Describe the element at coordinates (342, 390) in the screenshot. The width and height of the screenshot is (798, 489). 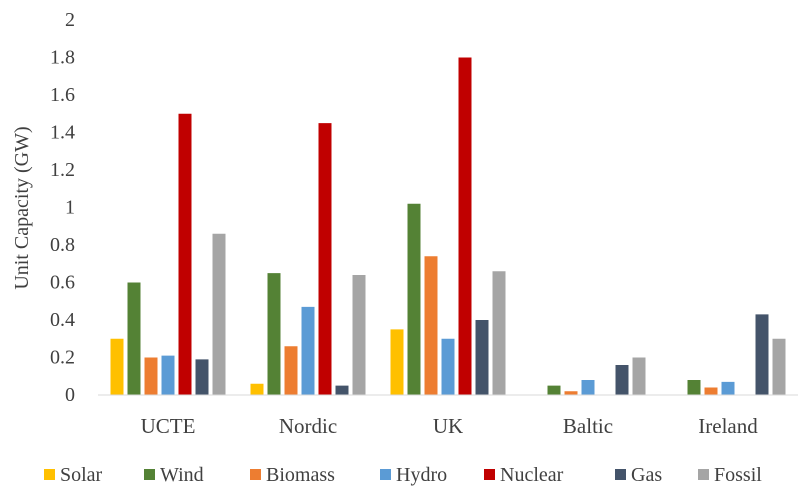
I see `bar-gas-nordic` at that location.